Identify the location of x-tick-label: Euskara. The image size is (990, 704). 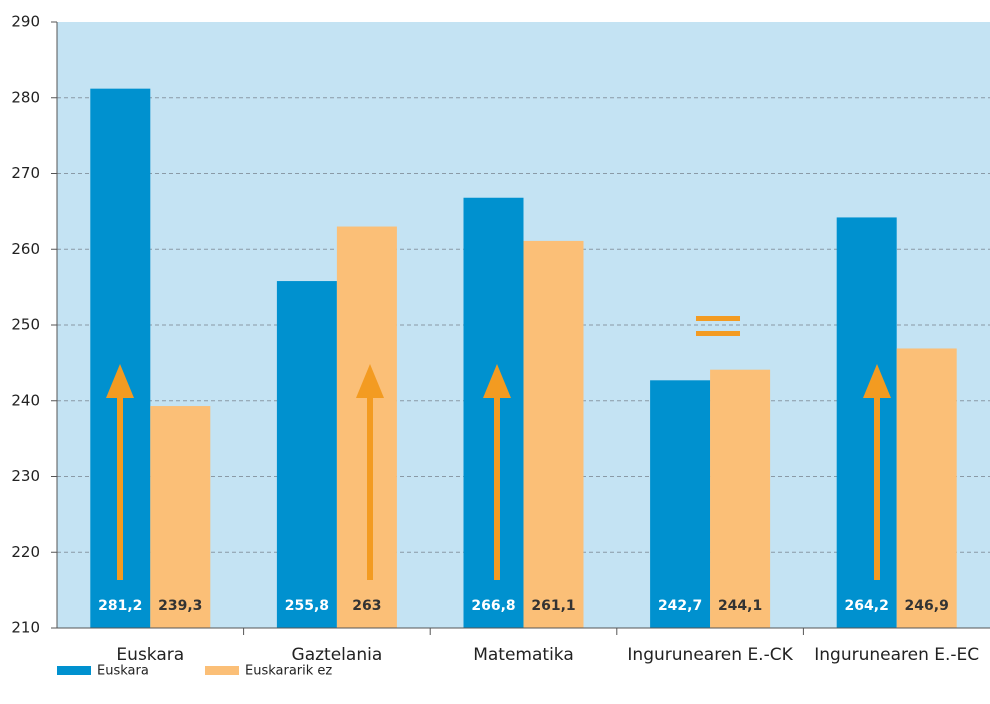
(150, 655).